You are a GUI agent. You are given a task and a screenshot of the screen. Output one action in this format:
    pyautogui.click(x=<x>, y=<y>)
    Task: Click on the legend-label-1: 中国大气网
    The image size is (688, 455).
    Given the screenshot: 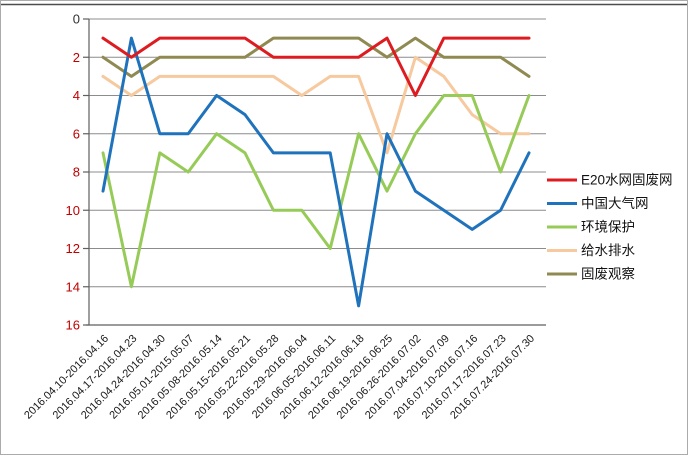 What is the action you would take?
    pyautogui.click(x=615, y=203)
    